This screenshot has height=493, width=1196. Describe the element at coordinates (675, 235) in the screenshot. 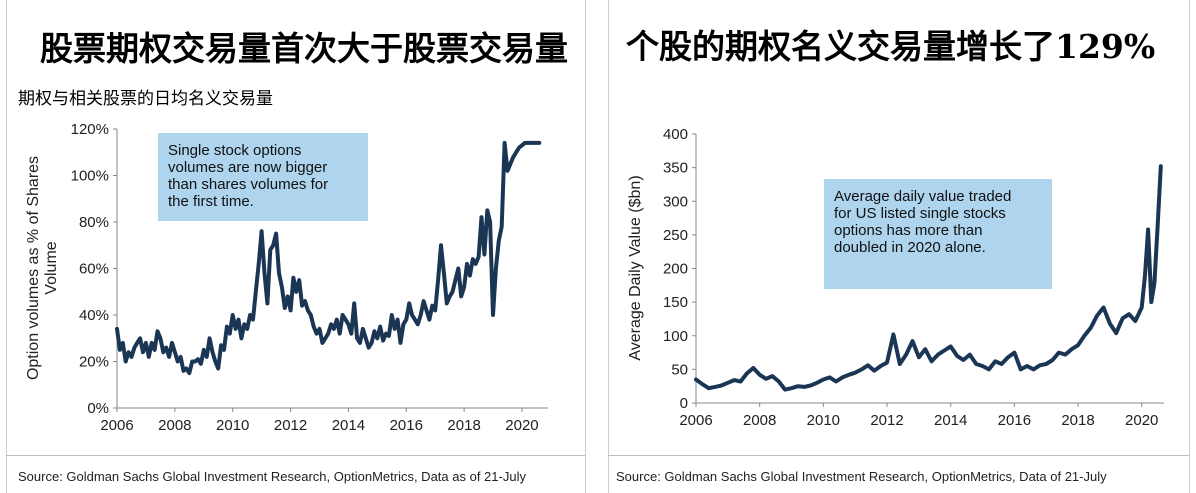

I see `right-y-tick-label: 250` at that location.